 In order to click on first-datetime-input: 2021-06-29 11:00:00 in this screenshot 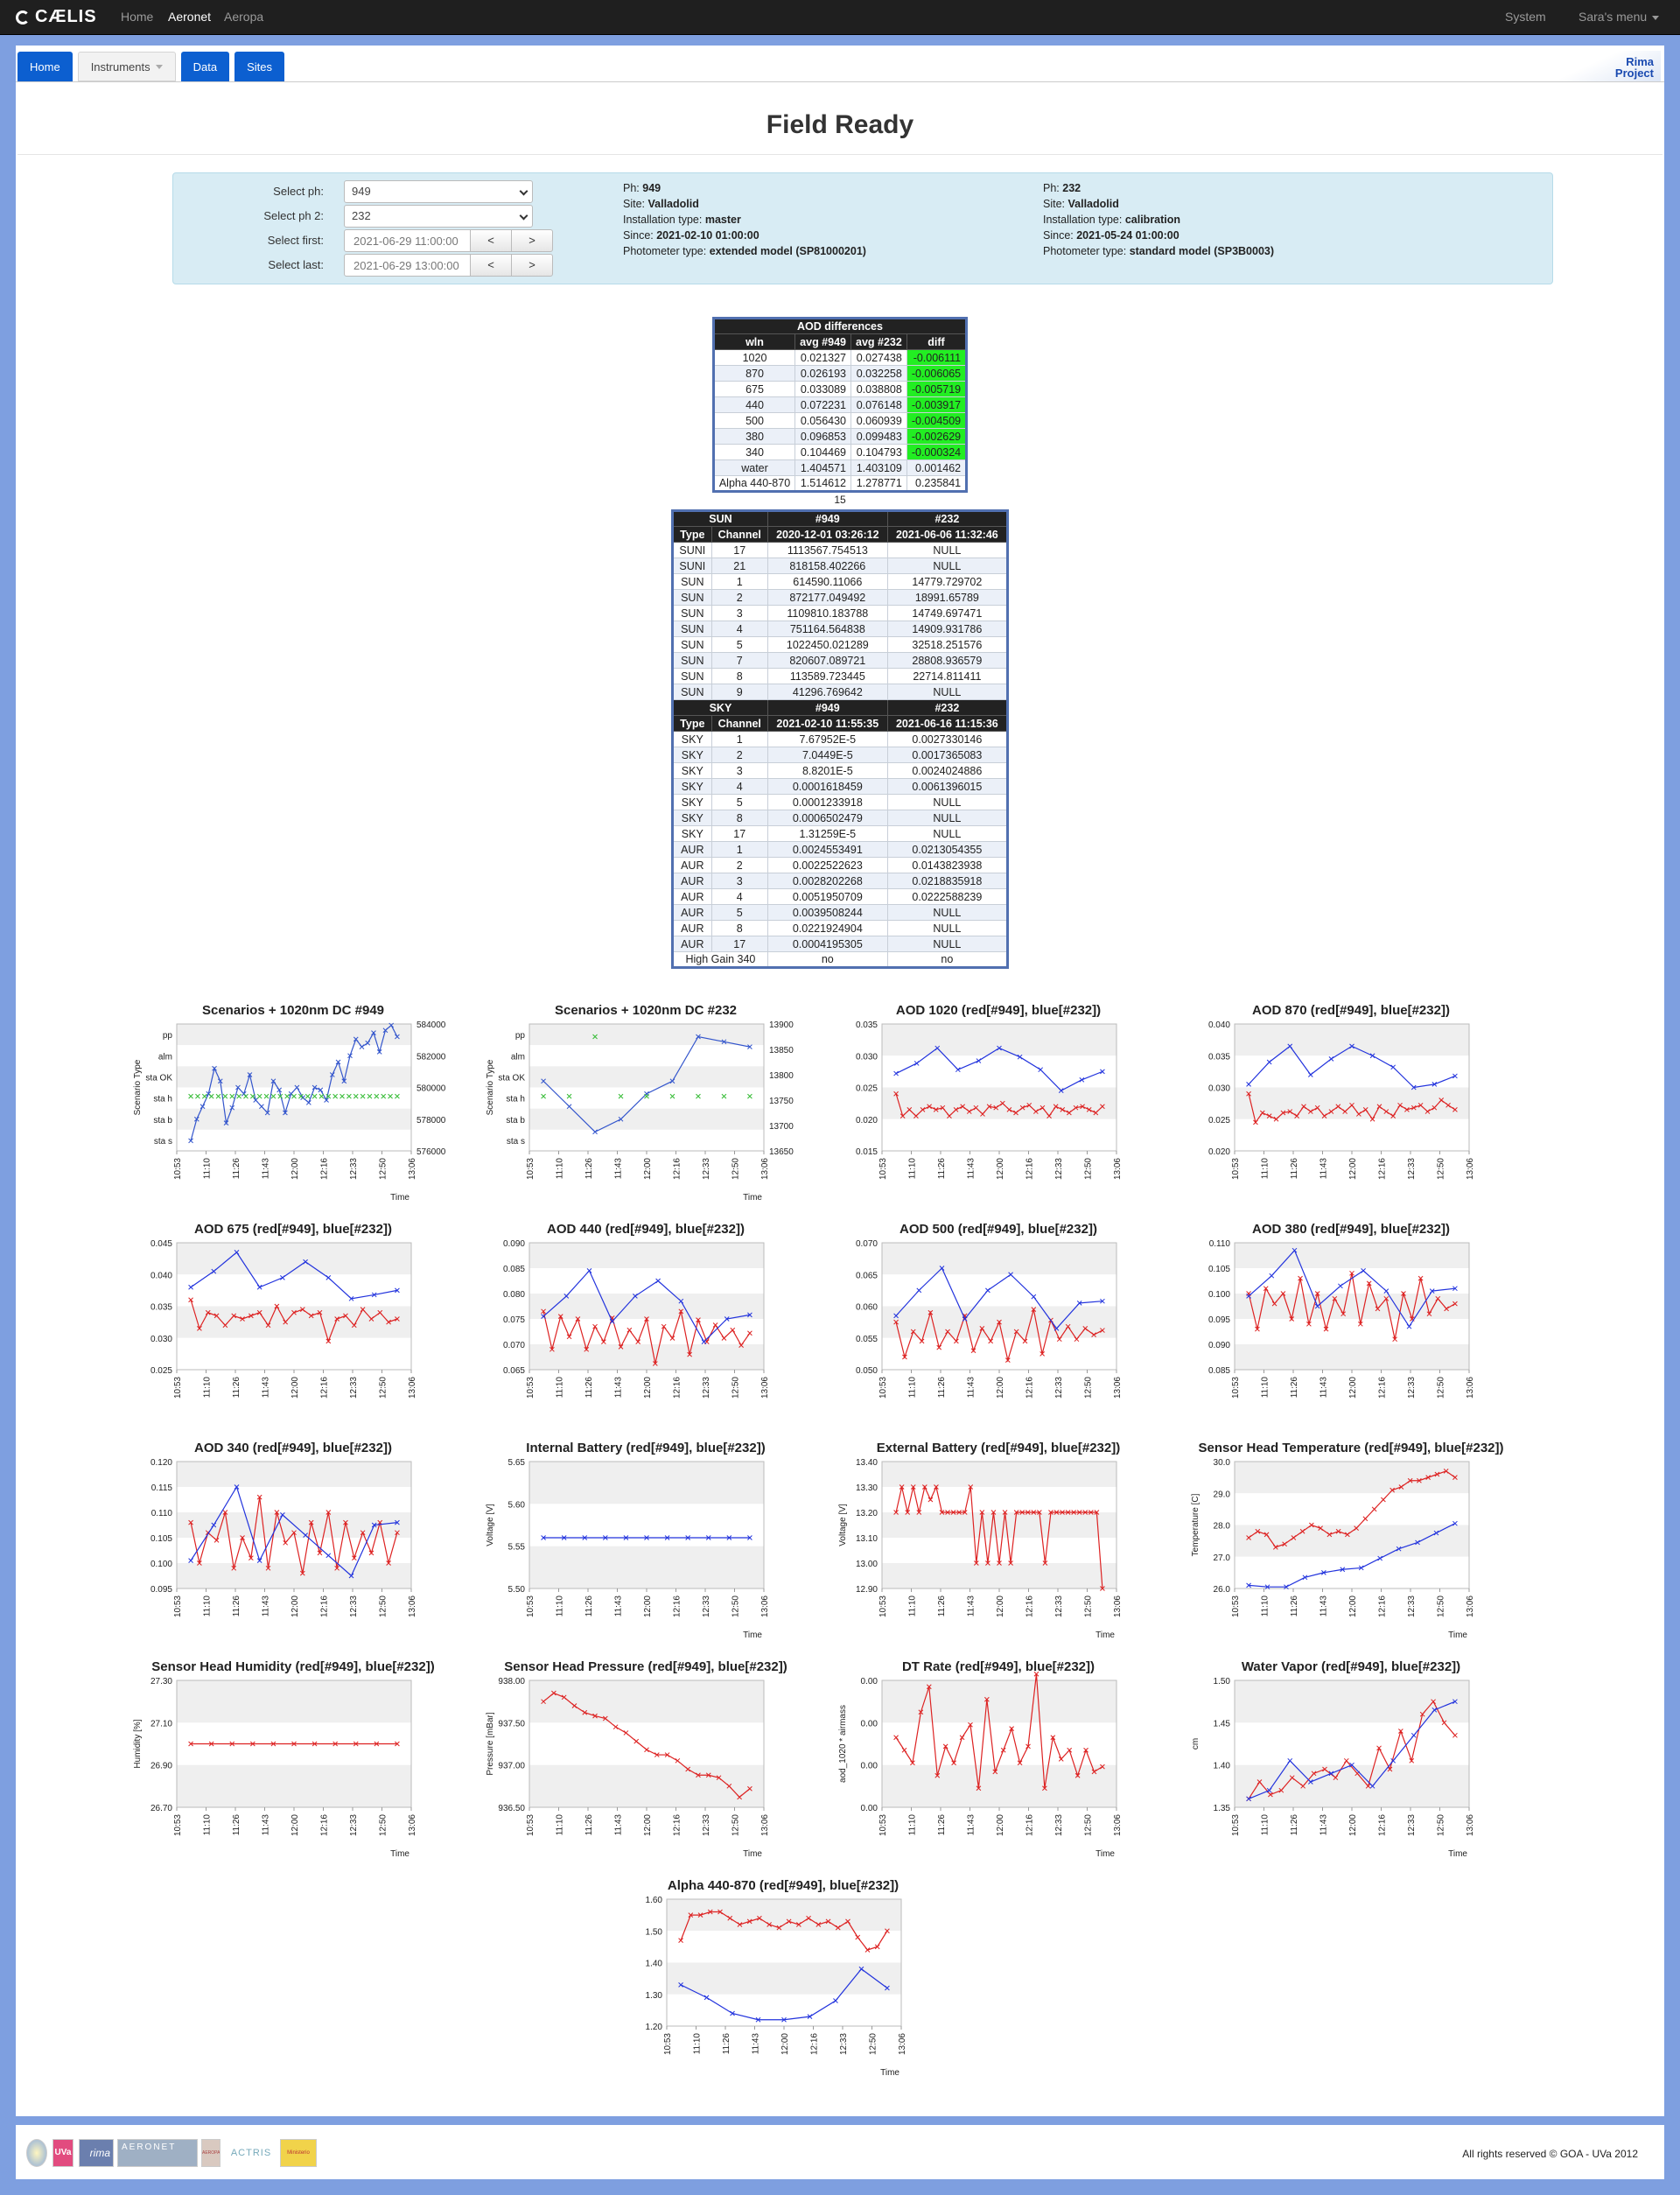, I will do `click(407, 240)`.